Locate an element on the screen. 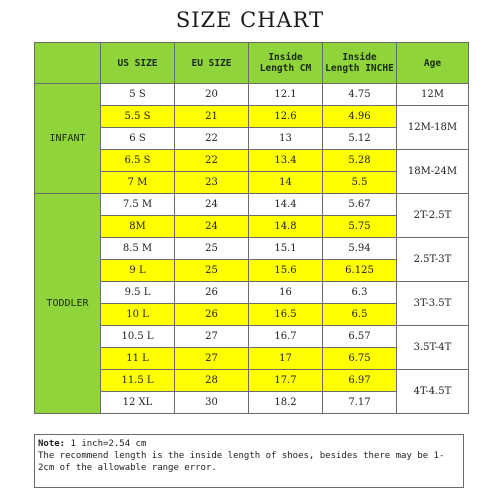 Image resolution: width=500 pixels, height=500 pixels. table-row: 9 L 25 15.6 6.125 is located at coordinates (252, 270).